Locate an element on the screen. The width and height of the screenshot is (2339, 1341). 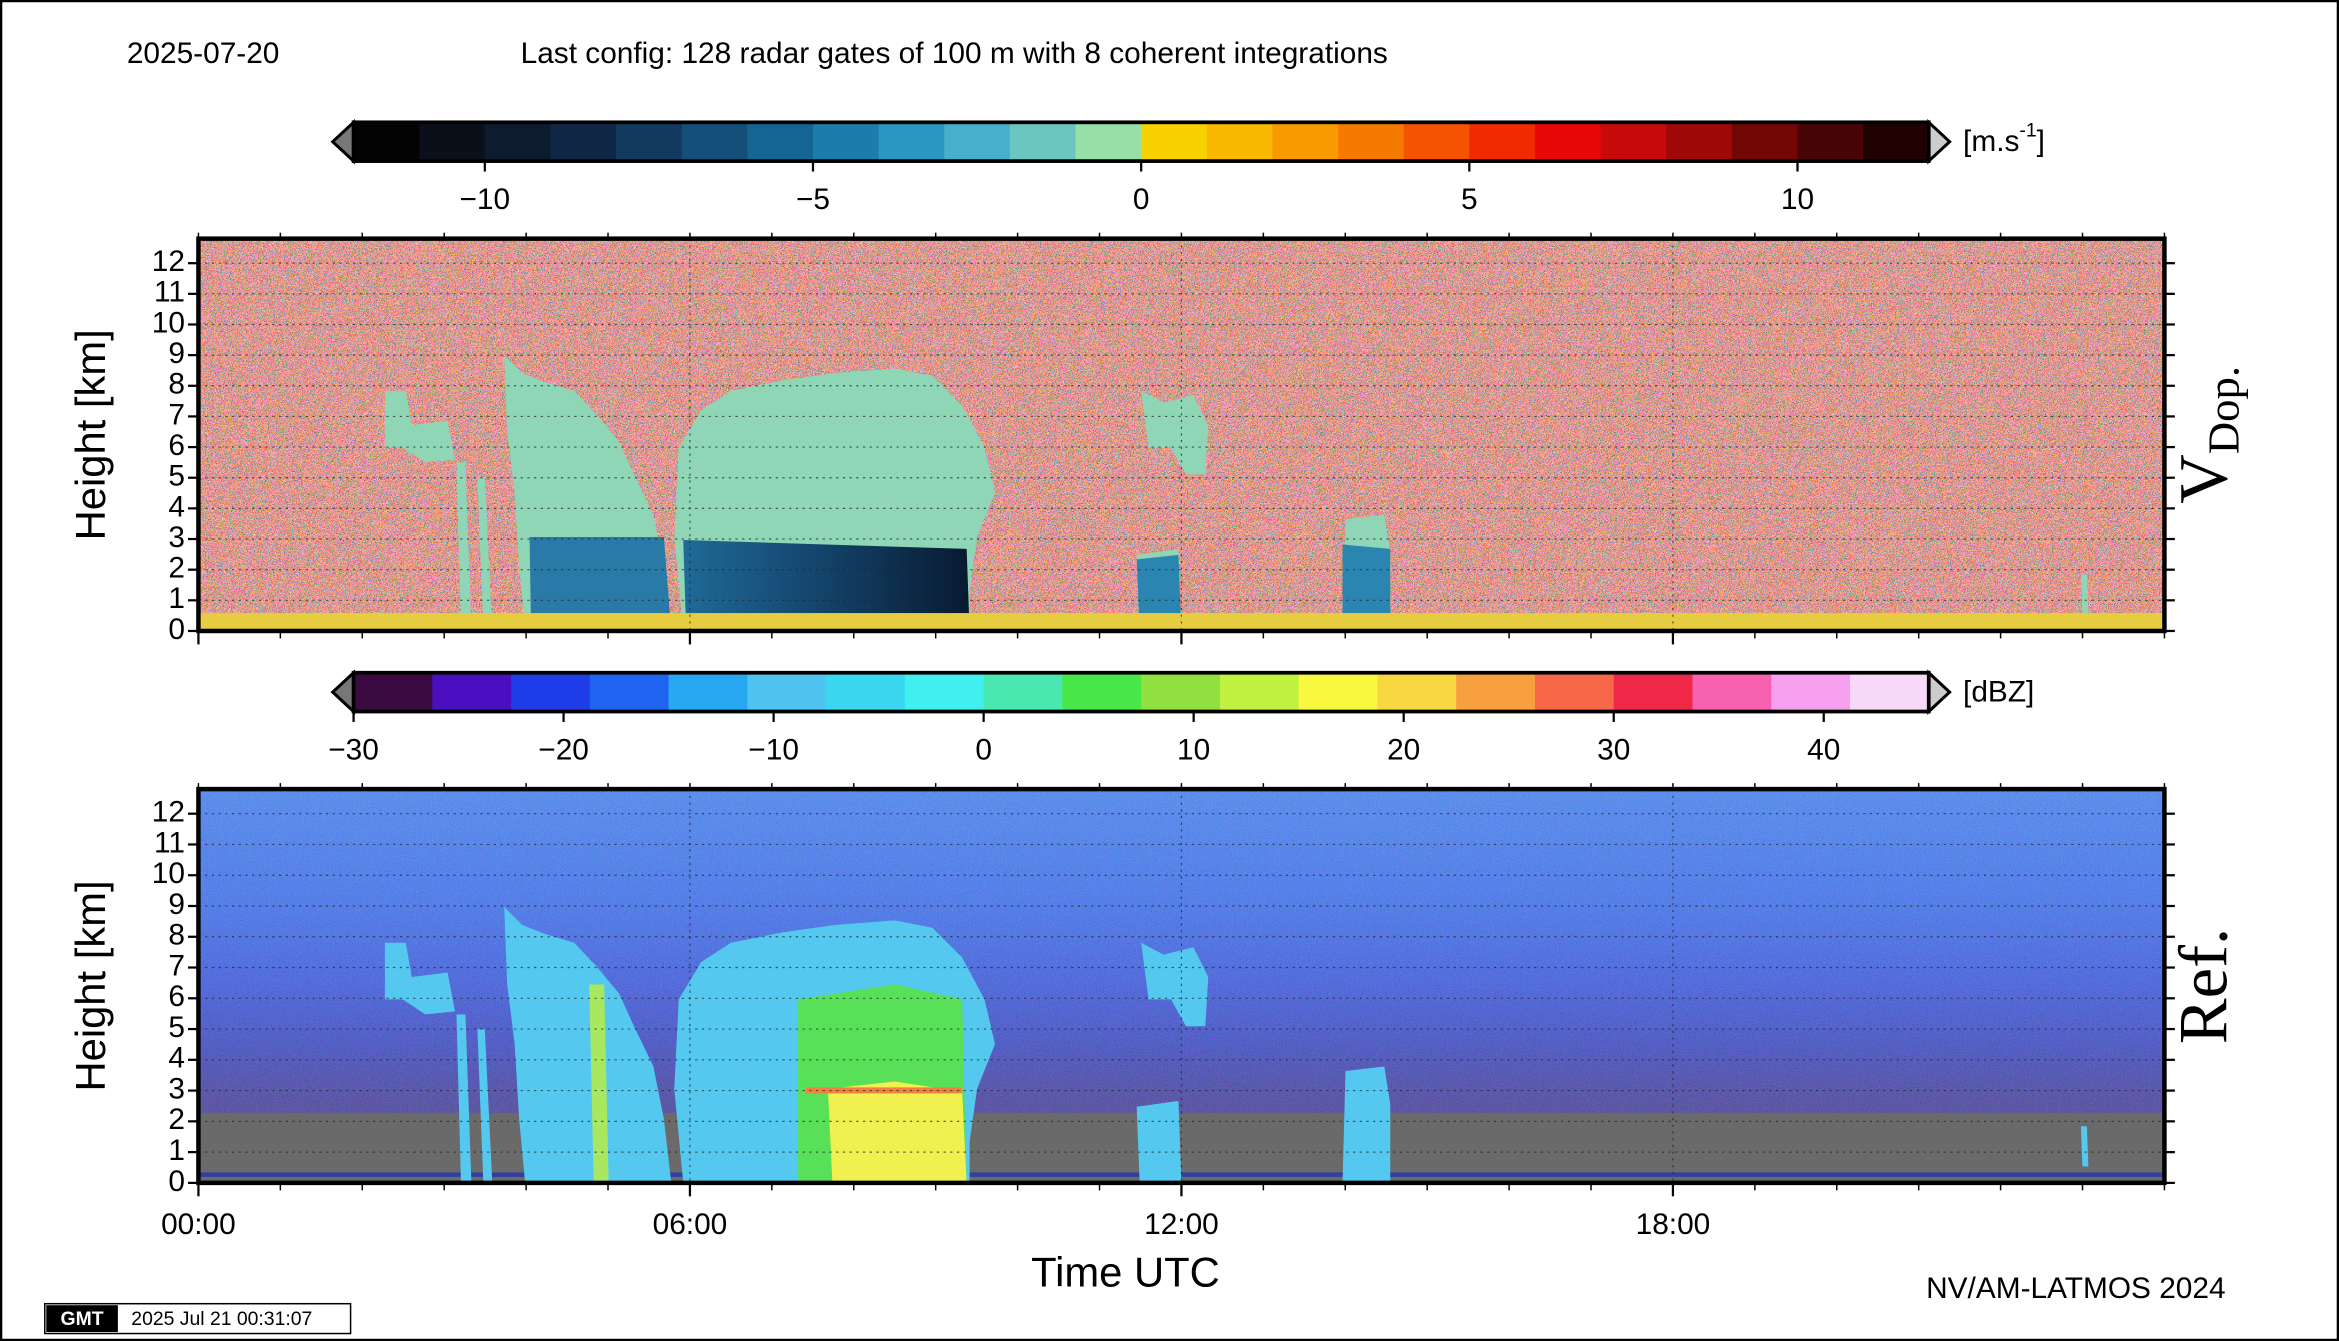
x-tick-label: 12:00 is located at coordinates (1181, 1224).